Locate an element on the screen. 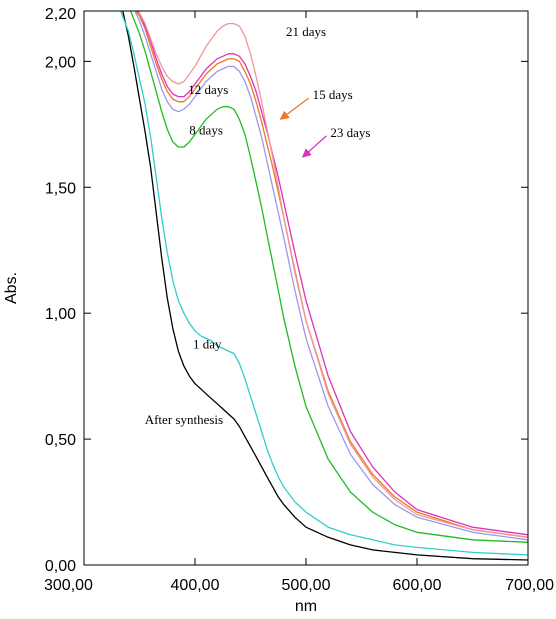 The image size is (556, 619). y-tick-label: 2,20 is located at coordinates (60, 14).